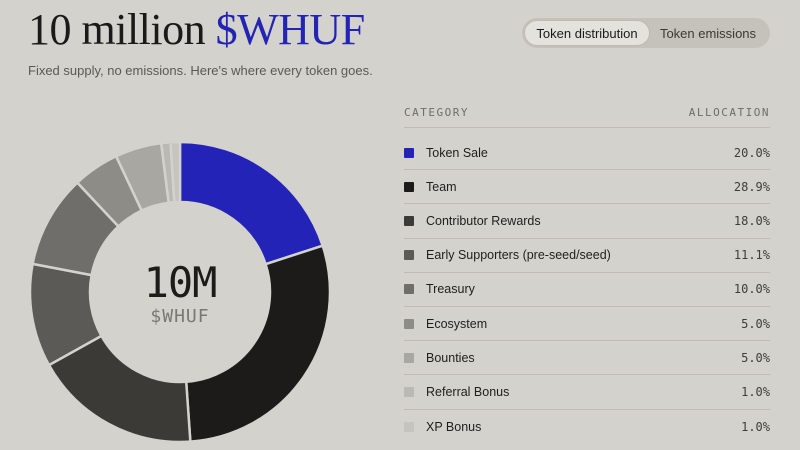  Describe the element at coordinates (450, 357) in the screenshot. I see `row-category: Bounties` at that location.